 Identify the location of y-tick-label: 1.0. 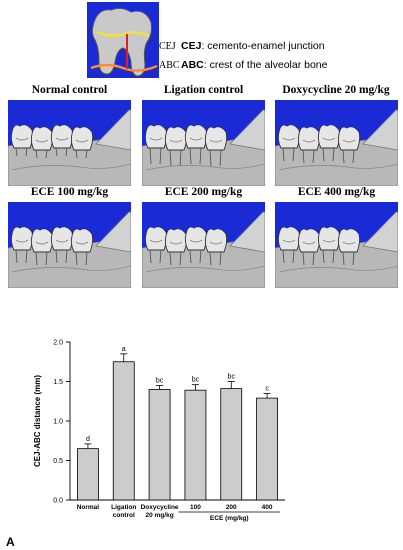
(58, 422).